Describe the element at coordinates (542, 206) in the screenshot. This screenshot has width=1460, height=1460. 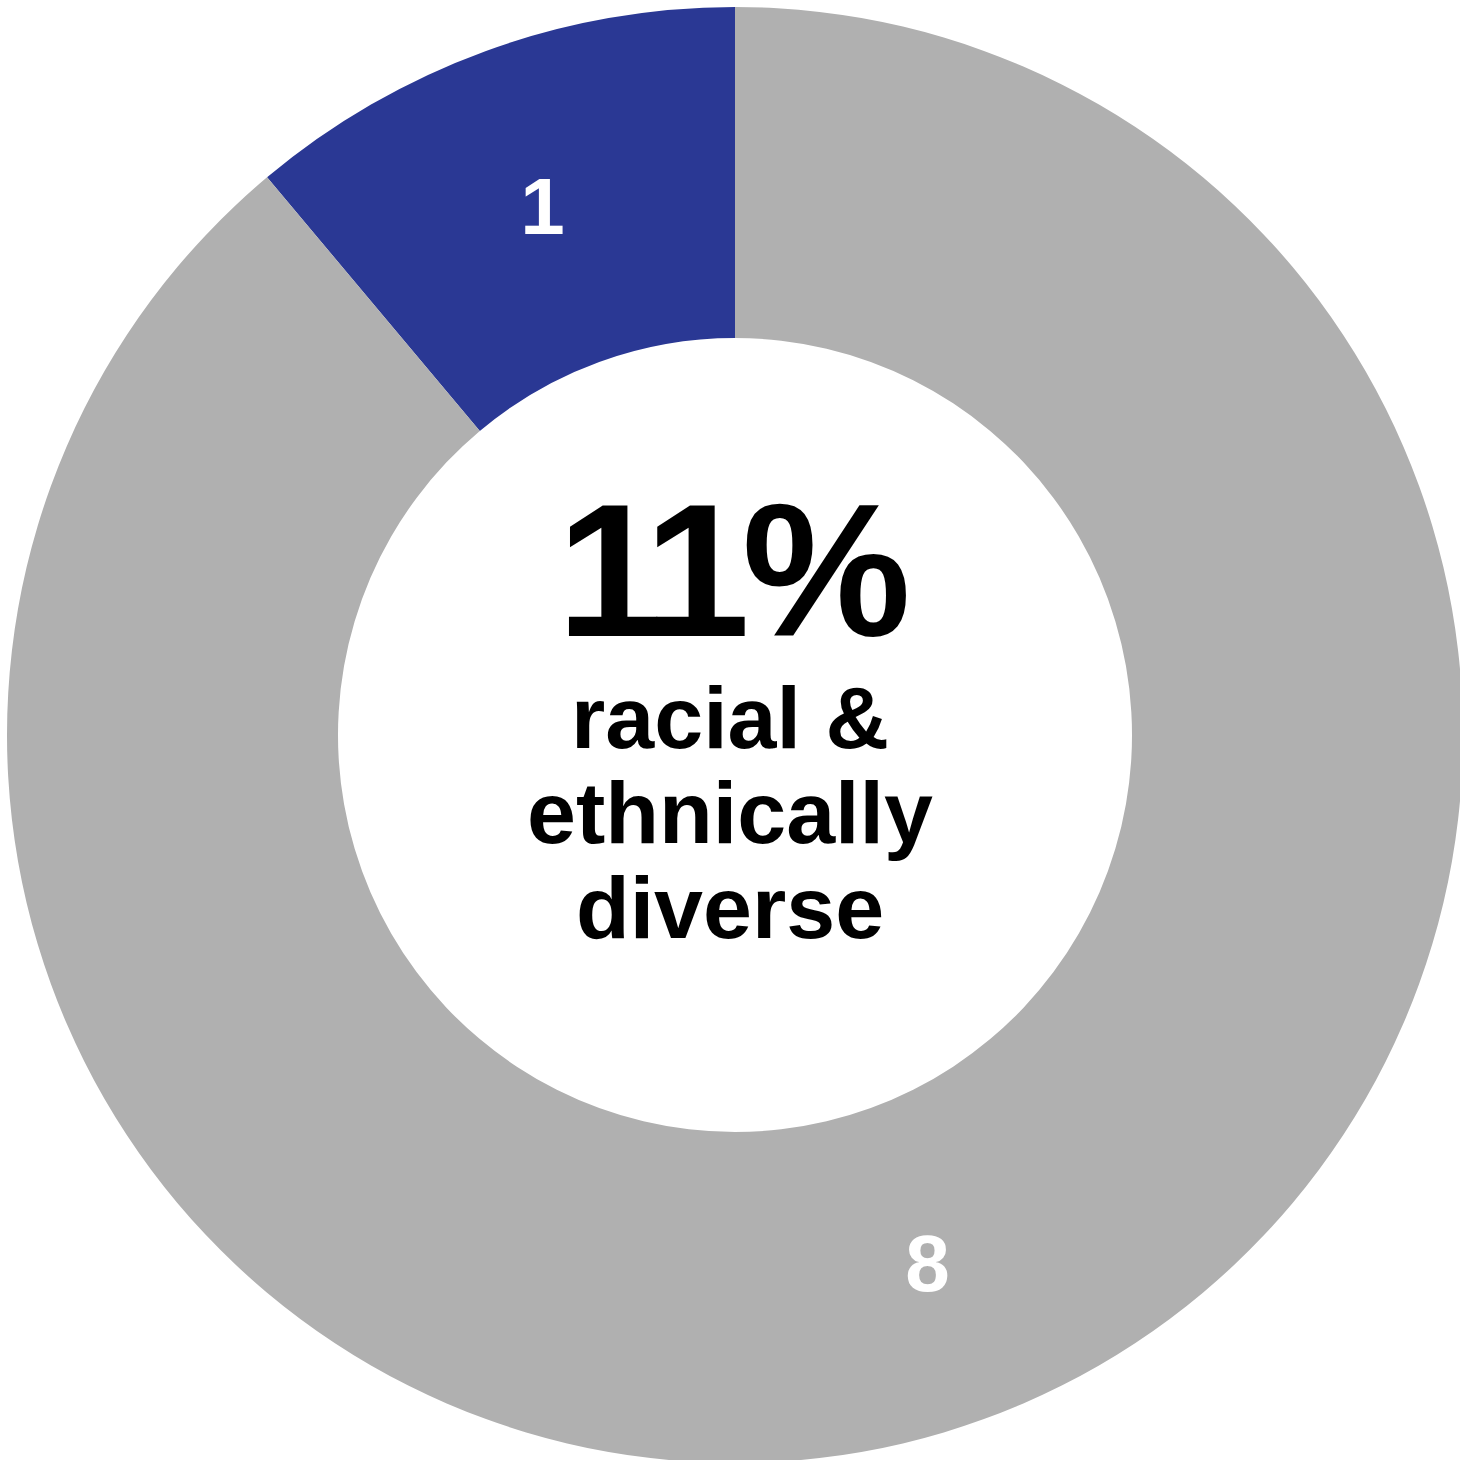
I see `data-label: 1` at that location.